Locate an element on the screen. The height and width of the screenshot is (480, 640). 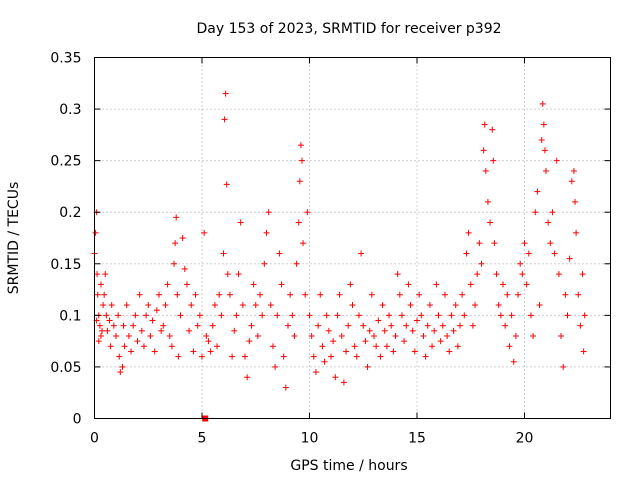
y-tick-label: 0.35 is located at coordinates (65, 59).